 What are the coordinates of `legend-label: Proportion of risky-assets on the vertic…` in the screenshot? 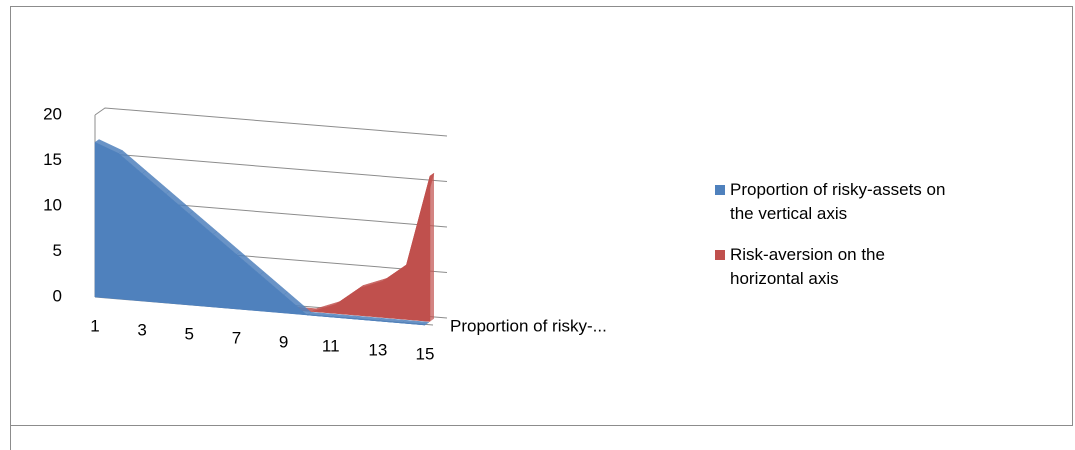 It's located at (838, 201).